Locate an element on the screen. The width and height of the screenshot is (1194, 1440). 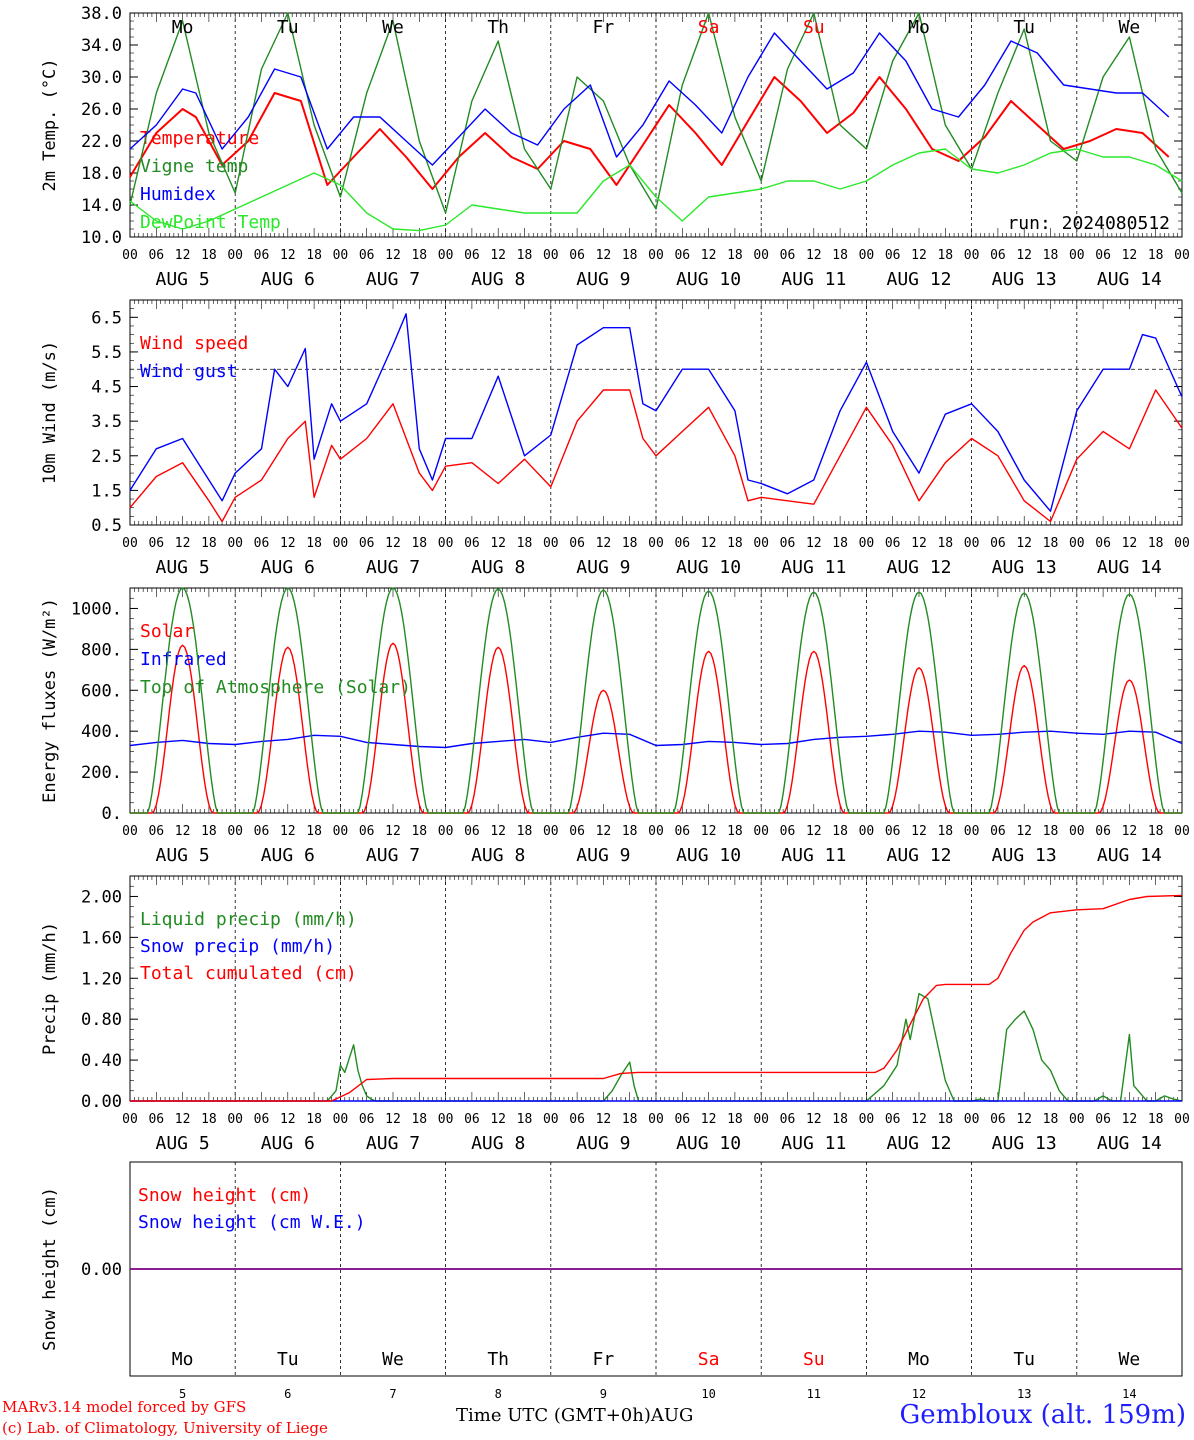
weekday-label: Mo is located at coordinates (183, 27).